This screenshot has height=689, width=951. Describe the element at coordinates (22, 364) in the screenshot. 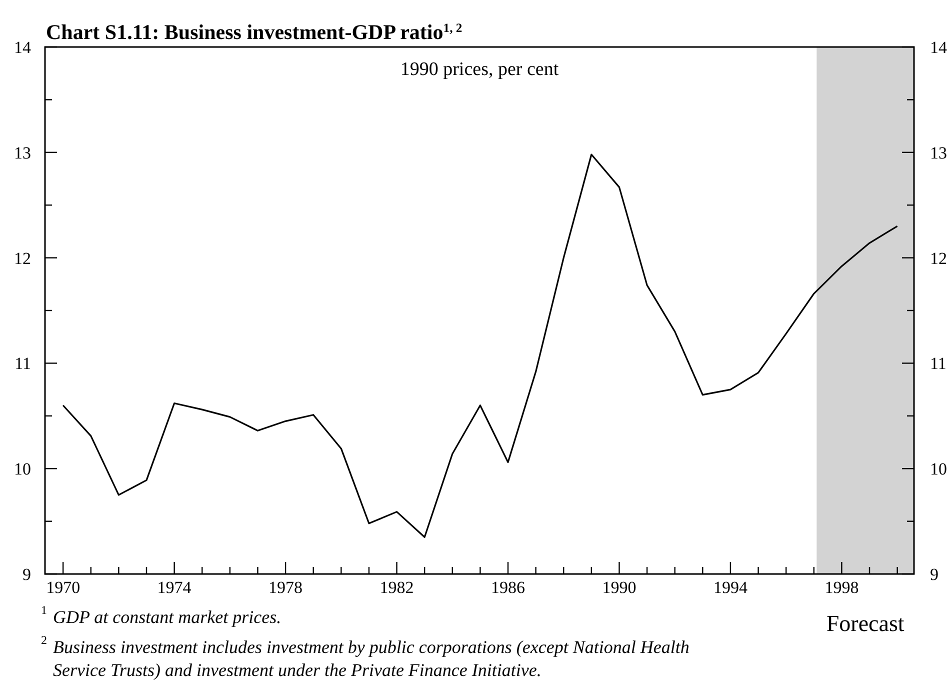

I see `y-tick-label: 11` at that location.